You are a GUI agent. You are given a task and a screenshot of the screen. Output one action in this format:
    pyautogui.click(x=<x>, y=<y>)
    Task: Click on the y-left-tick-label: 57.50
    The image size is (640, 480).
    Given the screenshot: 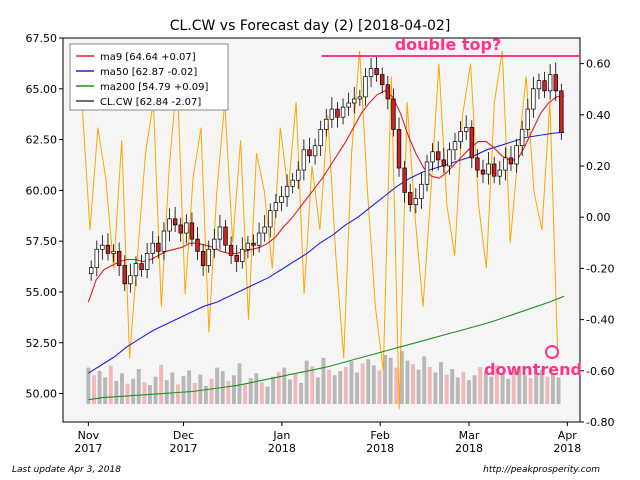 What is the action you would take?
    pyautogui.click(x=42, y=241)
    